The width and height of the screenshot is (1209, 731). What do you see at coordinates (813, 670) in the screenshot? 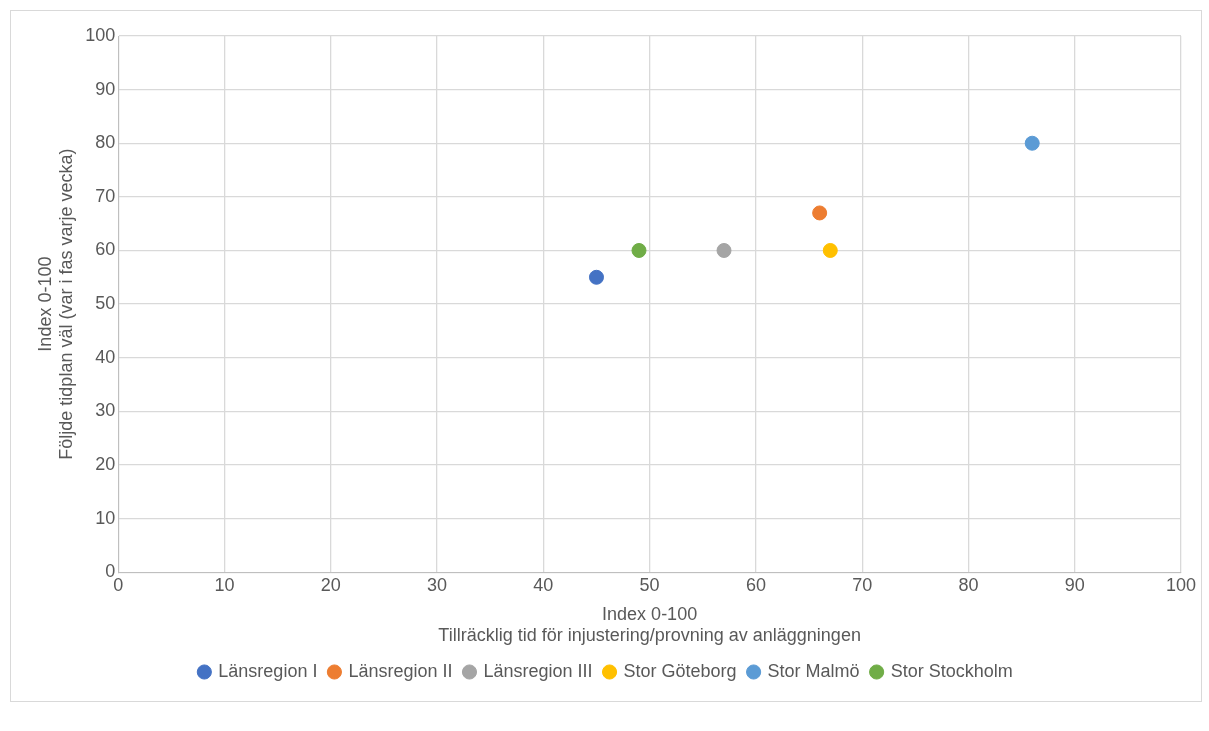
I see `legend-label: Stor Malmö` at bounding box center [813, 670].